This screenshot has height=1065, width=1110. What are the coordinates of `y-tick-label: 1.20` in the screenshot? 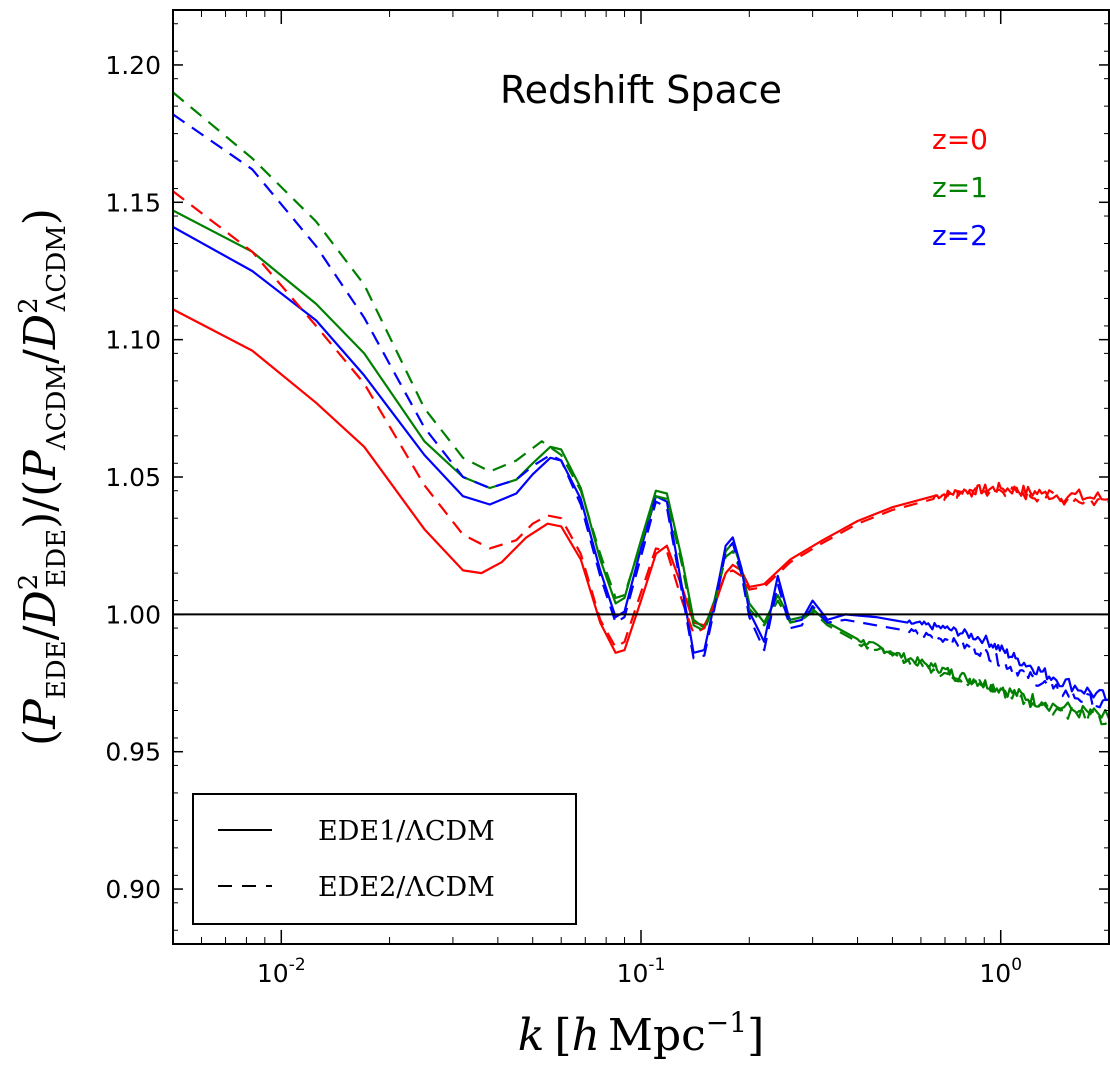 It's located at (133, 65).